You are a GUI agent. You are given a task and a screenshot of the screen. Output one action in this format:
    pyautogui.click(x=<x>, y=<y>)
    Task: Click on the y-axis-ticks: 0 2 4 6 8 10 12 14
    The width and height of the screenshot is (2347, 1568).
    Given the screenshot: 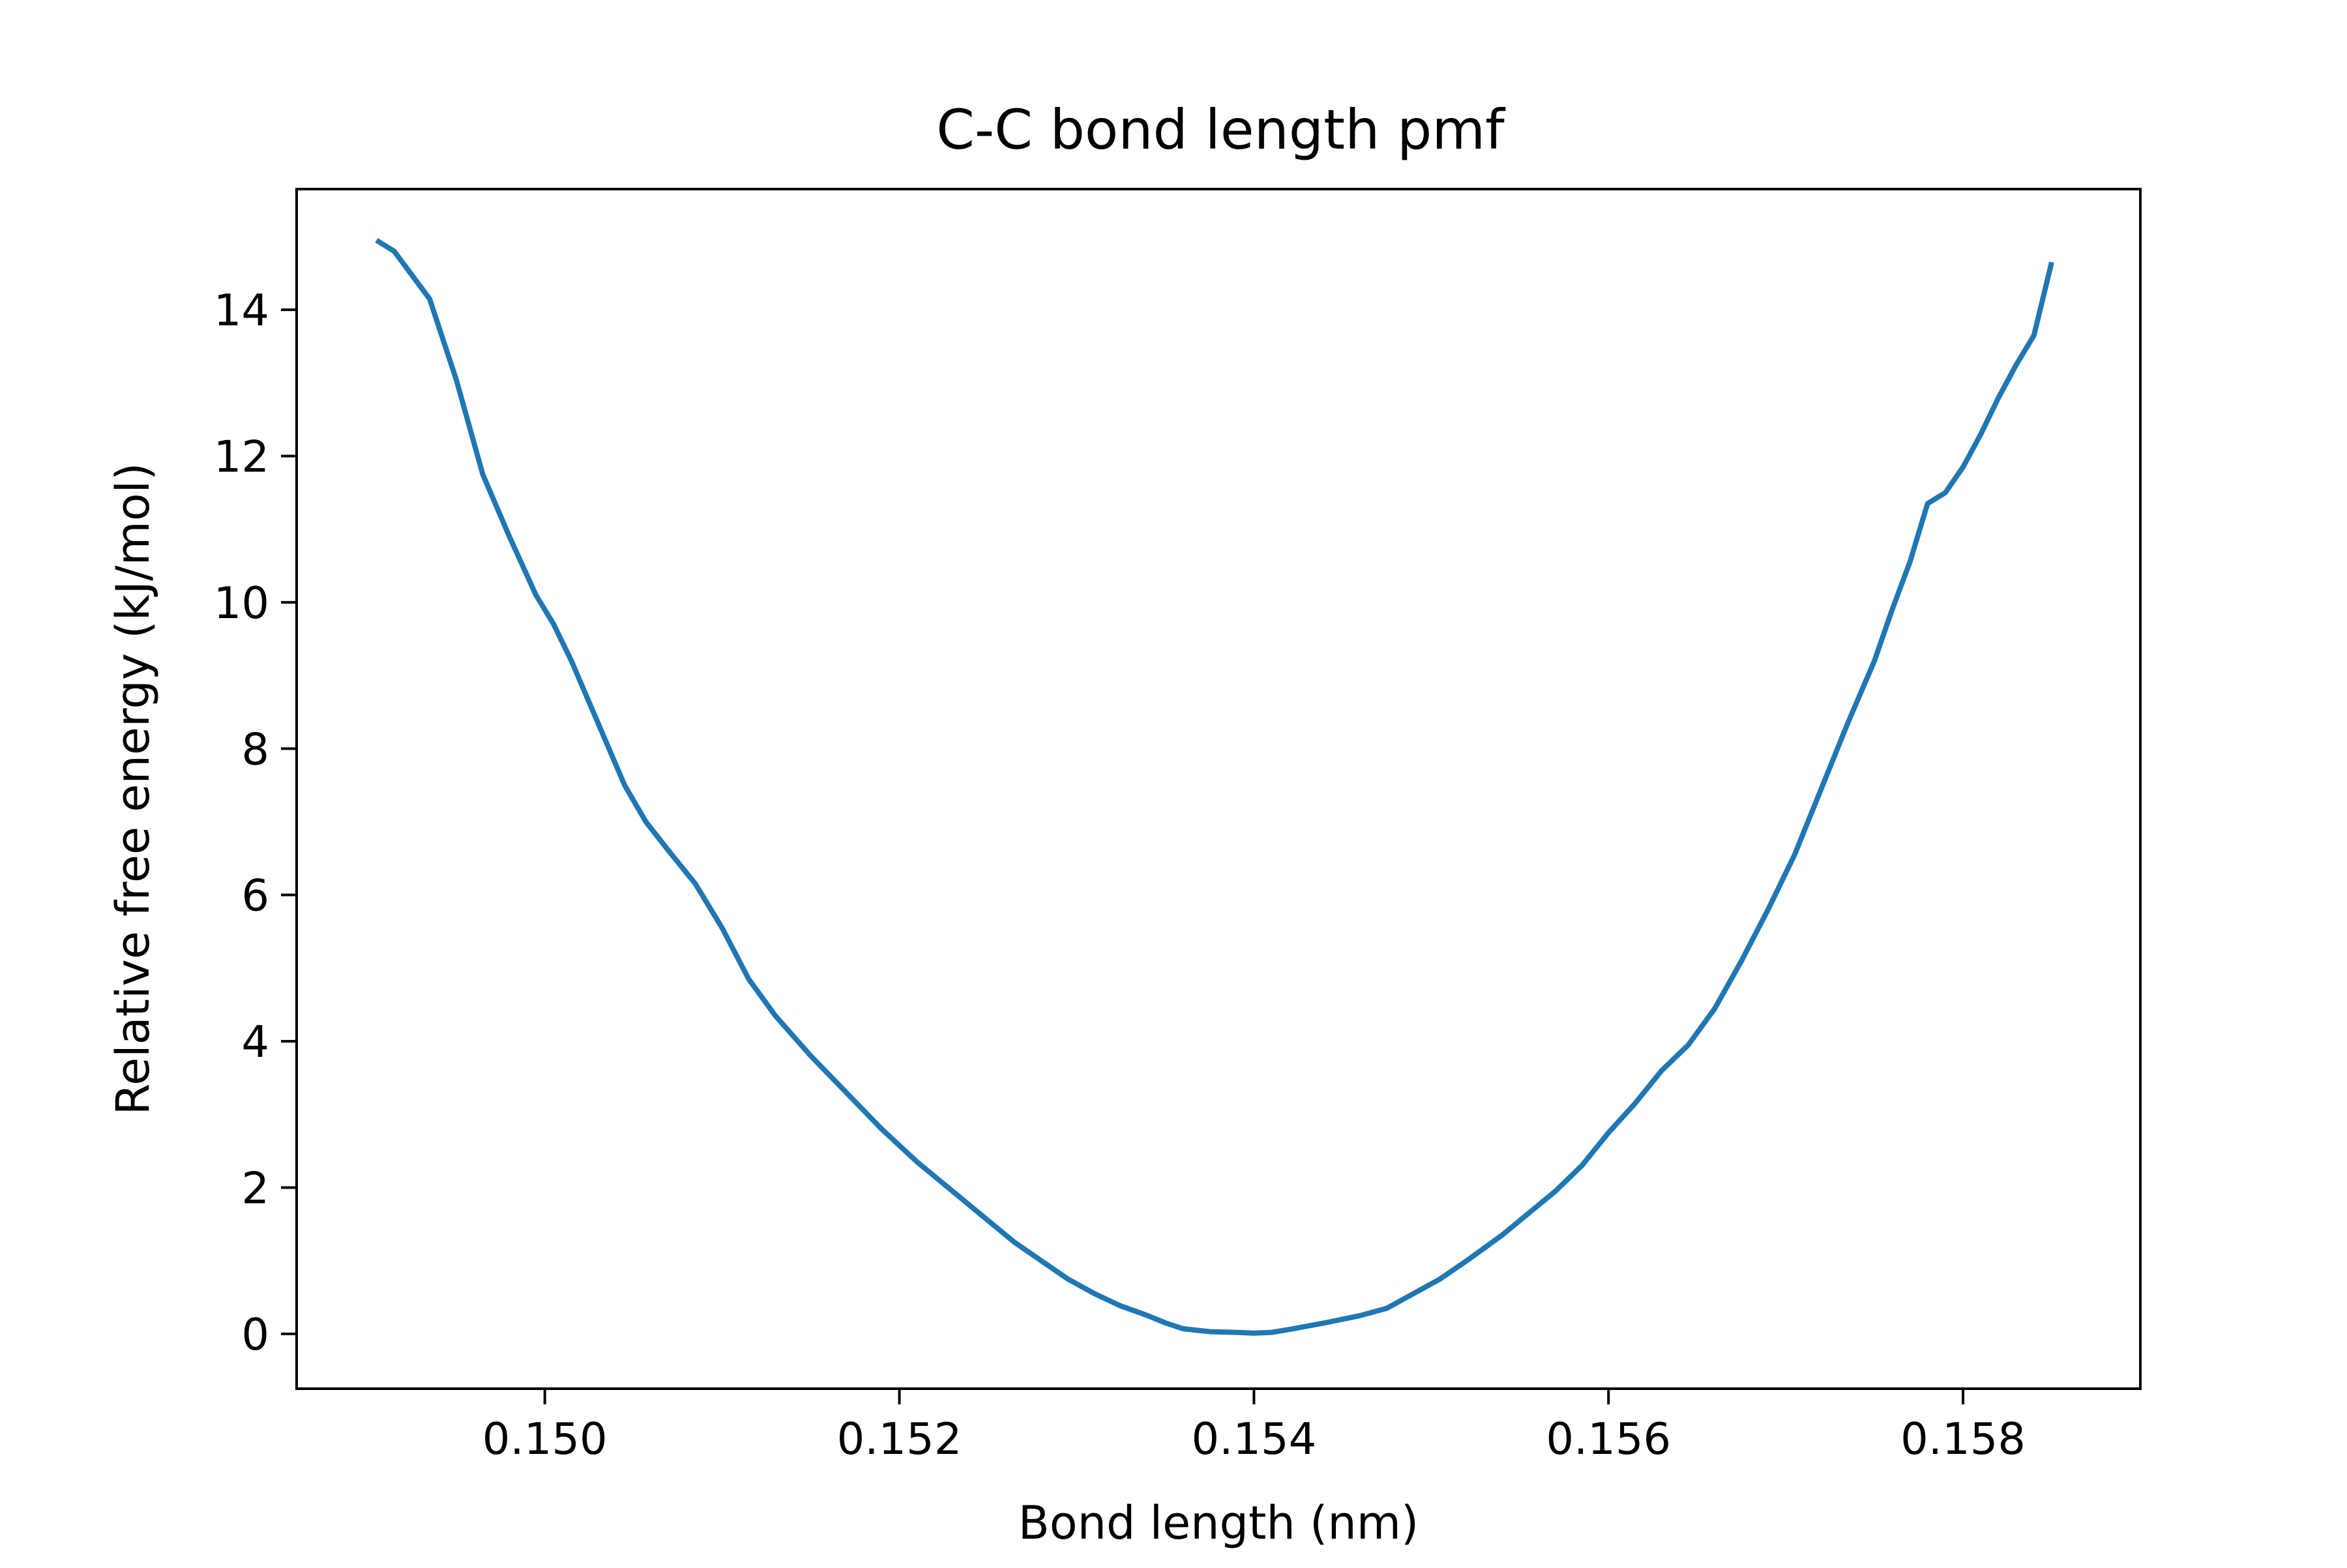 What is the action you would take?
    pyautogui.click(x=255, y=823)
    